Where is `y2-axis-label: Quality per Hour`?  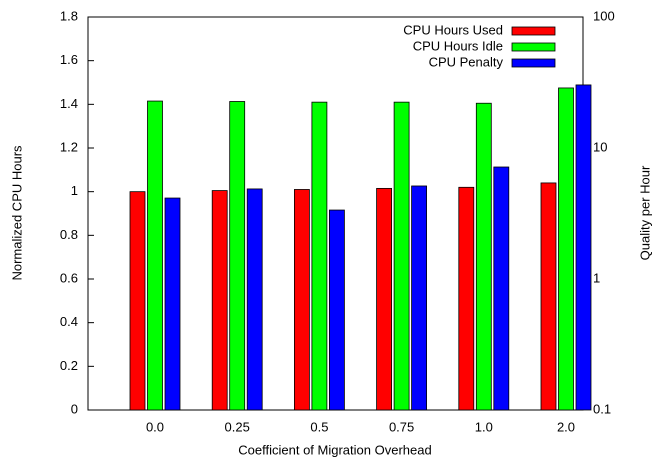
y2-axis-label: Quality per Hour is located at coordinates (644, 212).